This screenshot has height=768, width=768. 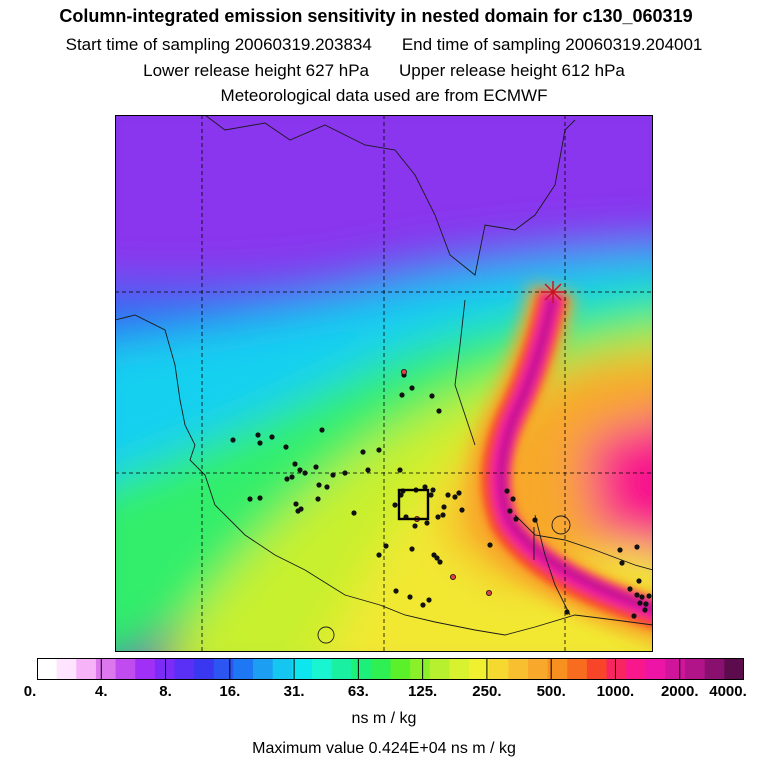 I want to click on colorbar-units: ns m / kg, so click(x=384, y=718).